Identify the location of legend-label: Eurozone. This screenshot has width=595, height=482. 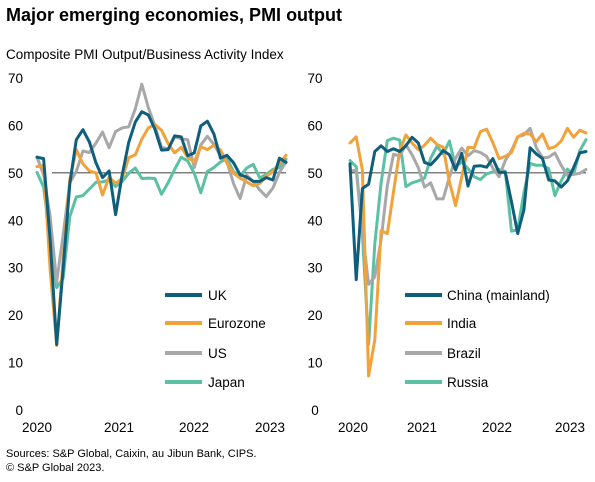
(237, 323).